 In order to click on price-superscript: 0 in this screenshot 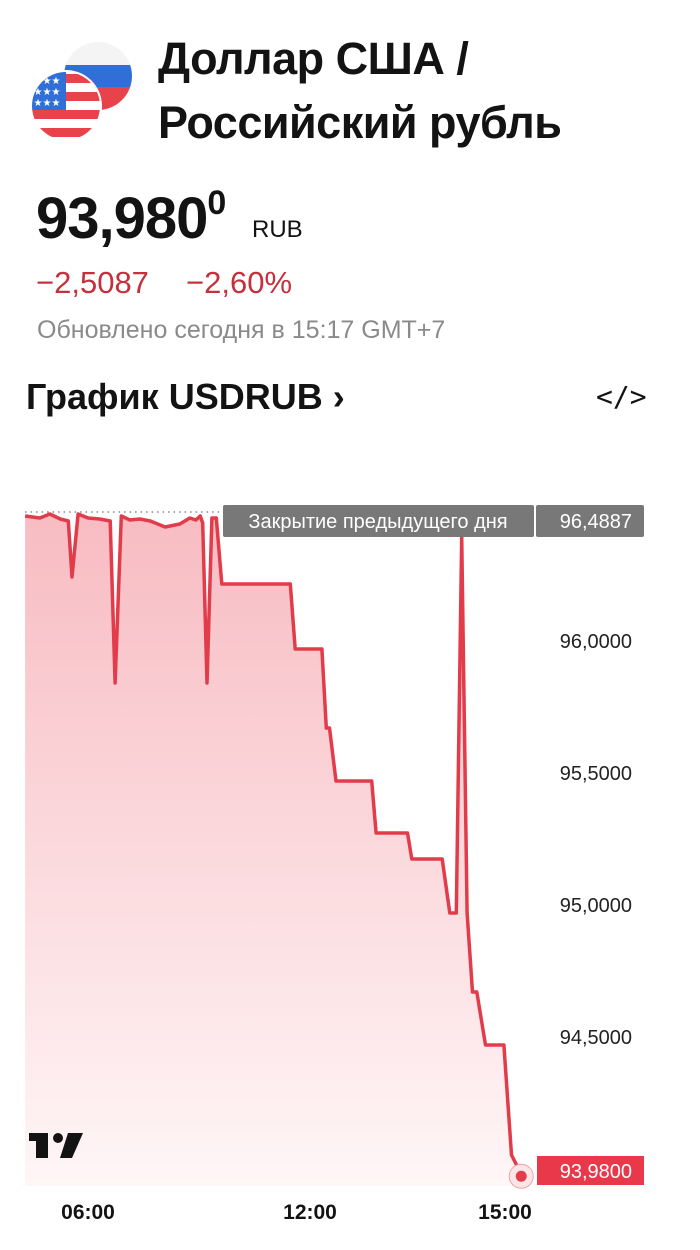, I will do `click(216, 203)`.